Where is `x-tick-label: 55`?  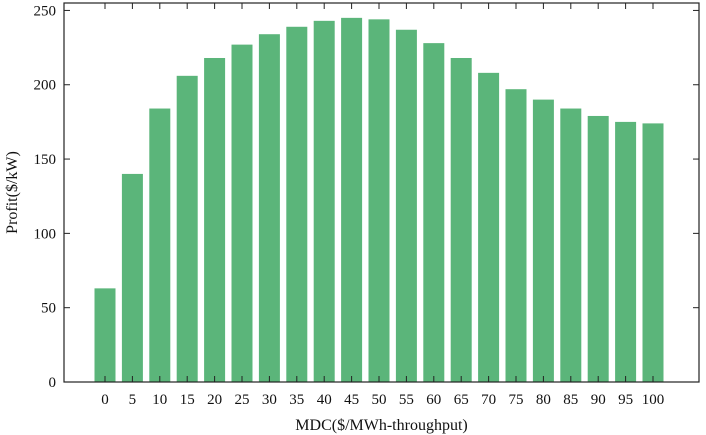
x-tick-label: 55 is located at coordinates (406, 400).